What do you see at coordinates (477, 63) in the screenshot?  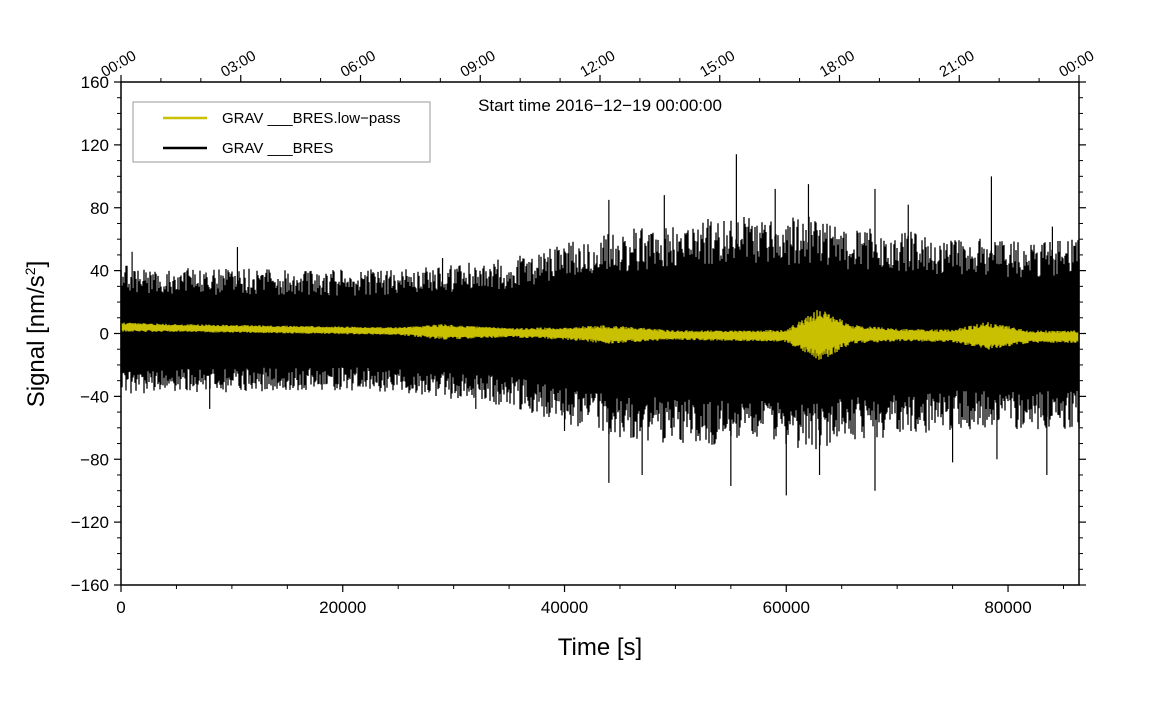 I see `top-tick-label: 09:00` at bounding box center [477, 63].